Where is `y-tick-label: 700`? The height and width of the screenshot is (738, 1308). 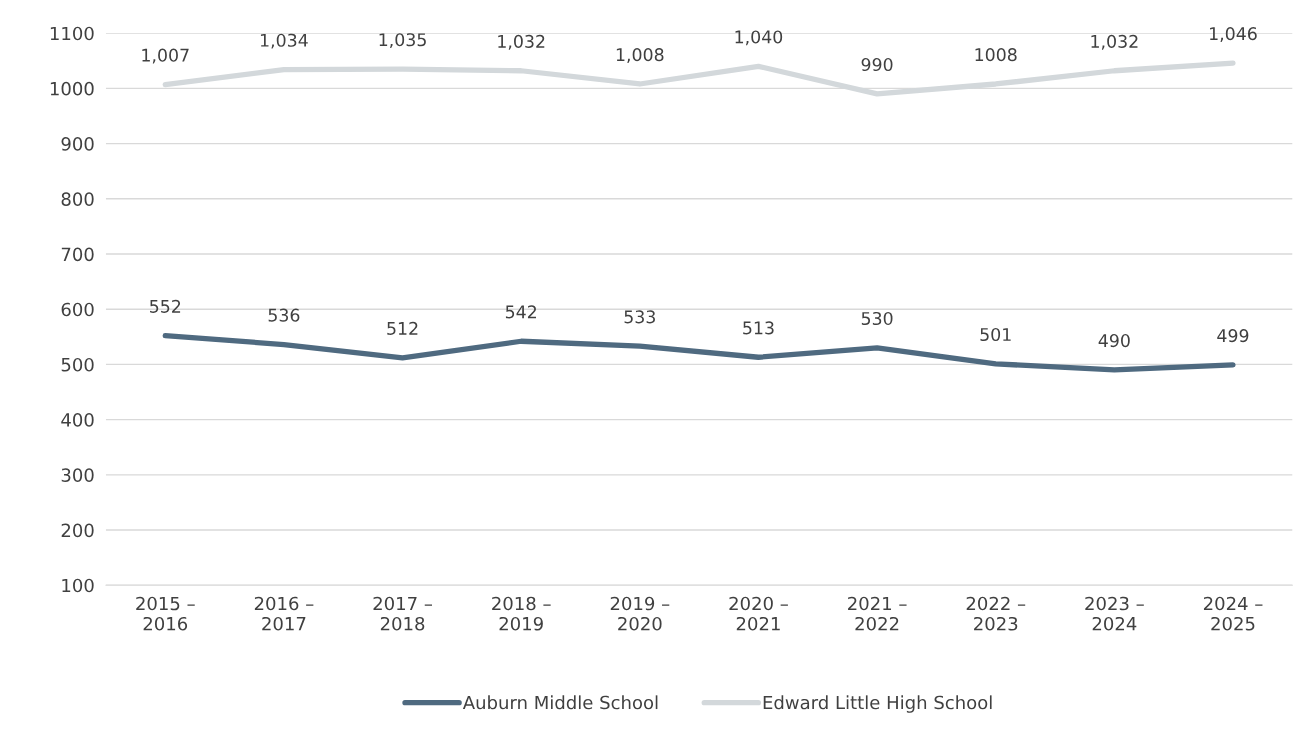 y-tick-label: 700 is located at coordinates (77, 254).